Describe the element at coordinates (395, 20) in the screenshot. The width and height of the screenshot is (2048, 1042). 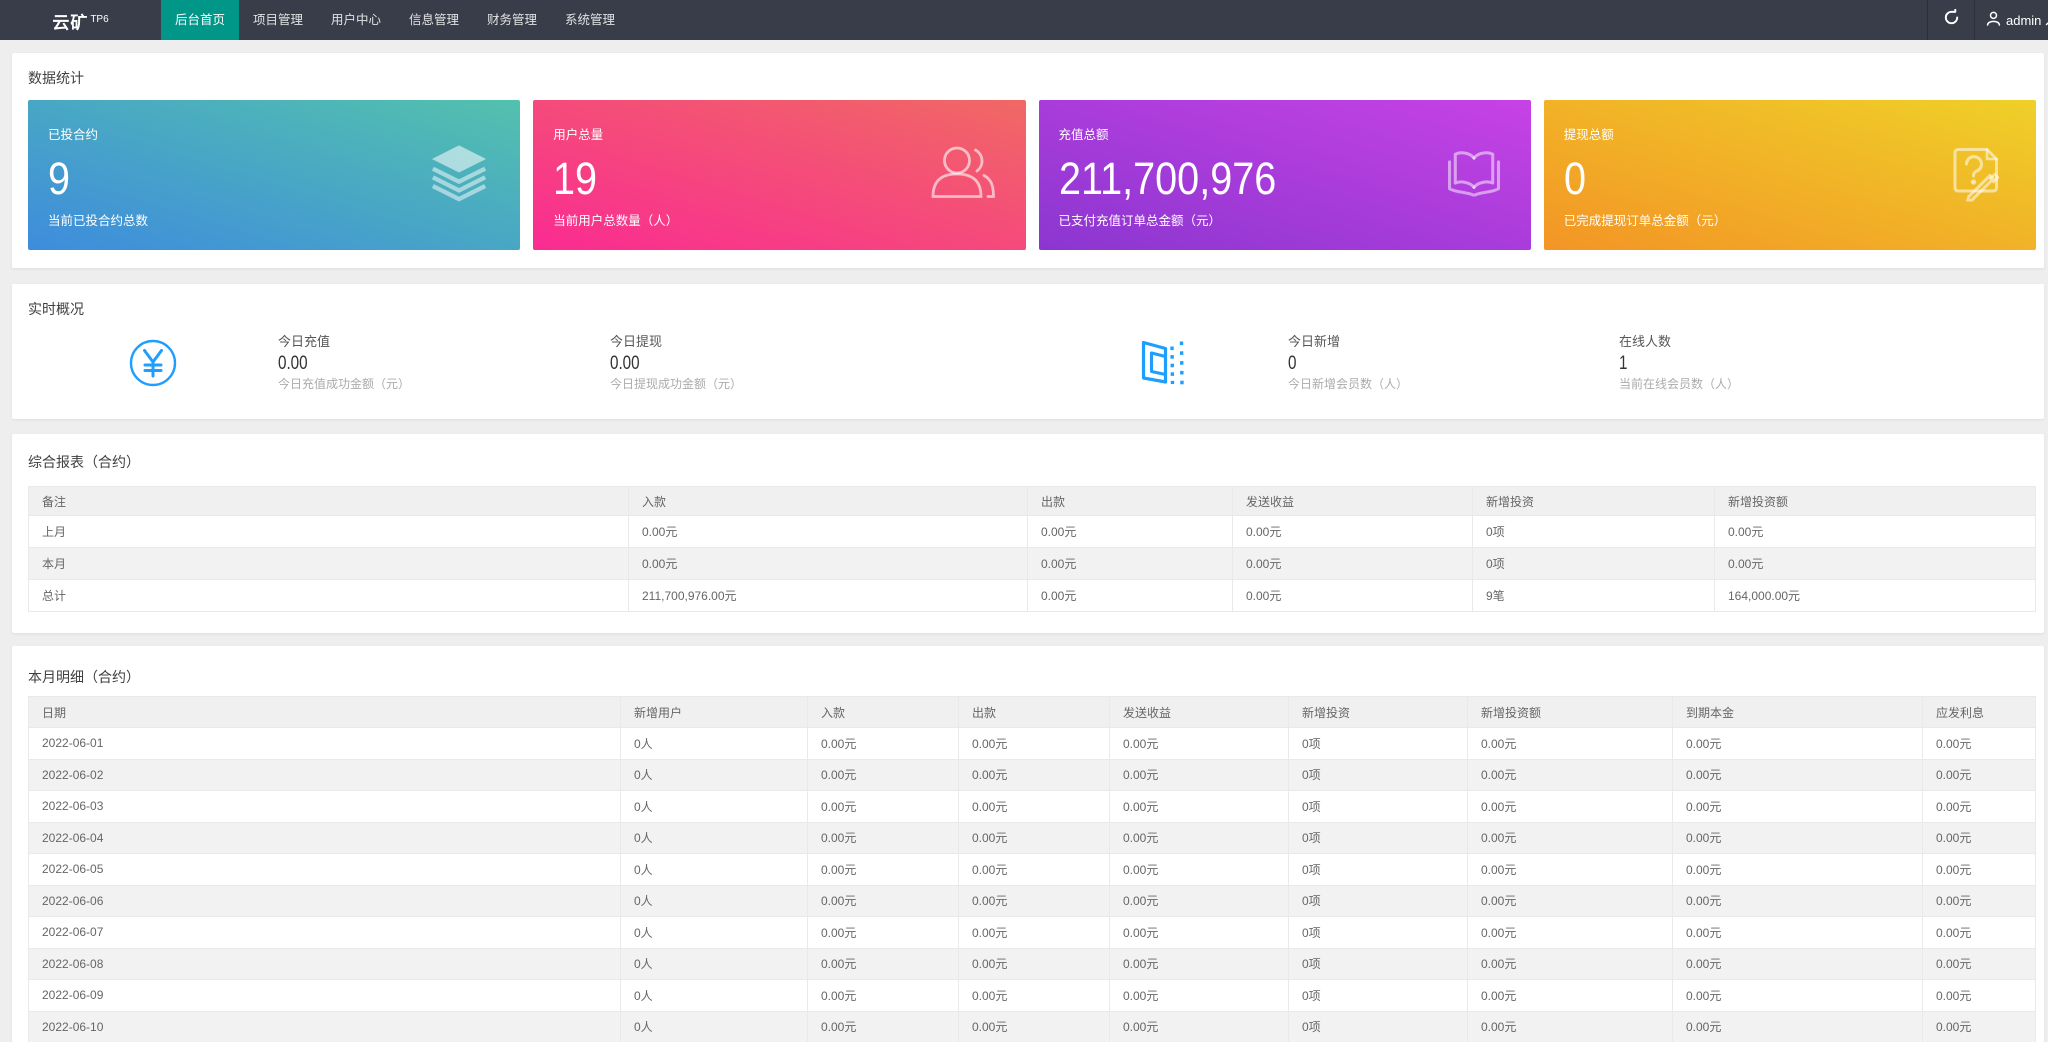
I see `main-menu: 后台首页 项目管理 用户中心 信息管理 财务管理 系统管理` at that location.